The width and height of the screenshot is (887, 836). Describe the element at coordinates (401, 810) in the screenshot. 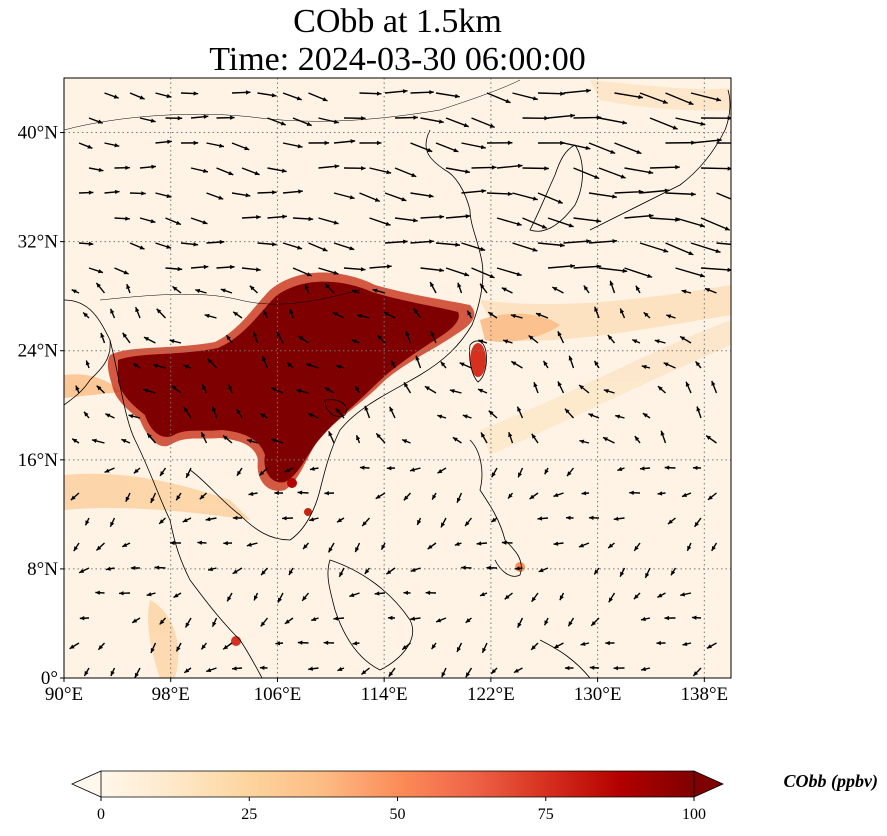

I see `colorbar-ticks: 0 25 50 75 100` at that location.